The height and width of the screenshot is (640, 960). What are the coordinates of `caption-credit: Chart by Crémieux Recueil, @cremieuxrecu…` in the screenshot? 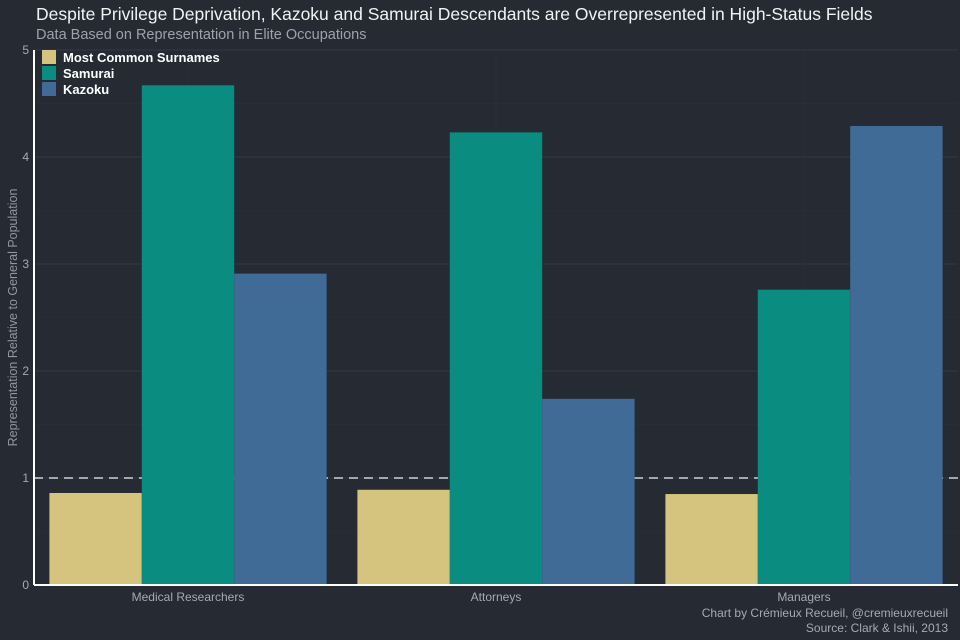 It's located at (824, 613).